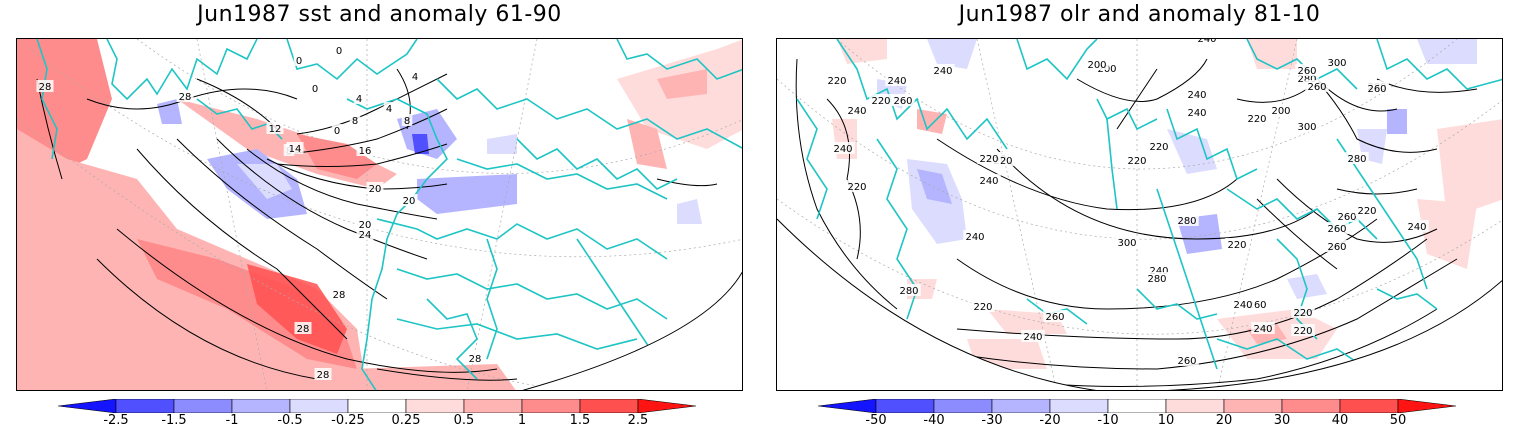 This screenshot has height=430, width=1520. What do you see at coordinates (290, 420) in the screenshot?
I see `sst-colorbar-tick-label: -0.5` at bounding box center [290, 420].